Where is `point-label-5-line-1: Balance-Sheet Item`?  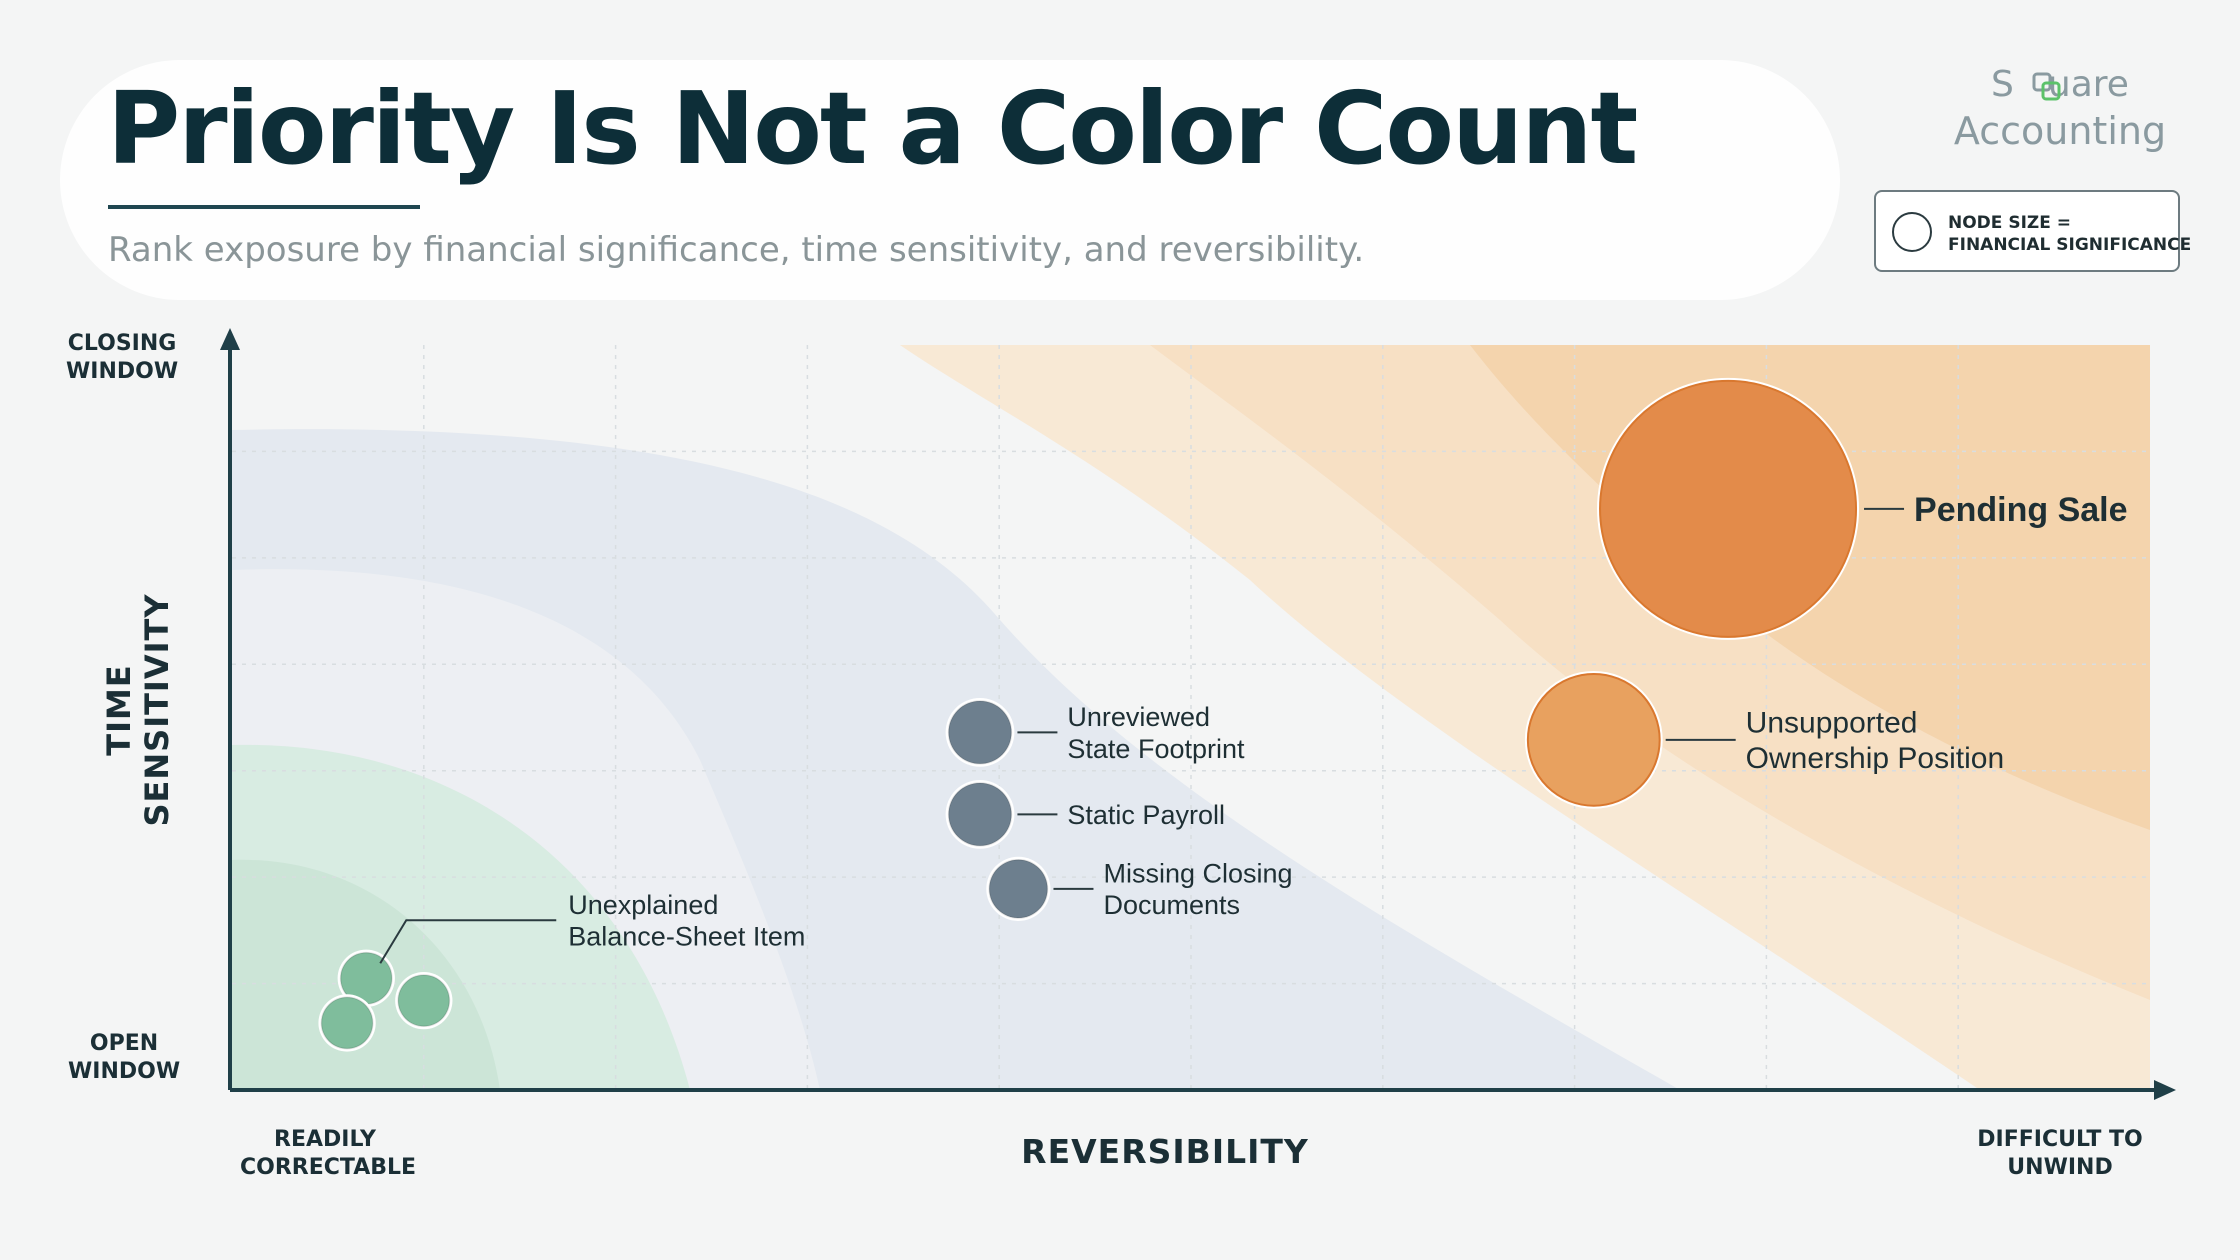
point-label-5-line-1: Balance-Sheet Item is located at coordinates (686, 937).